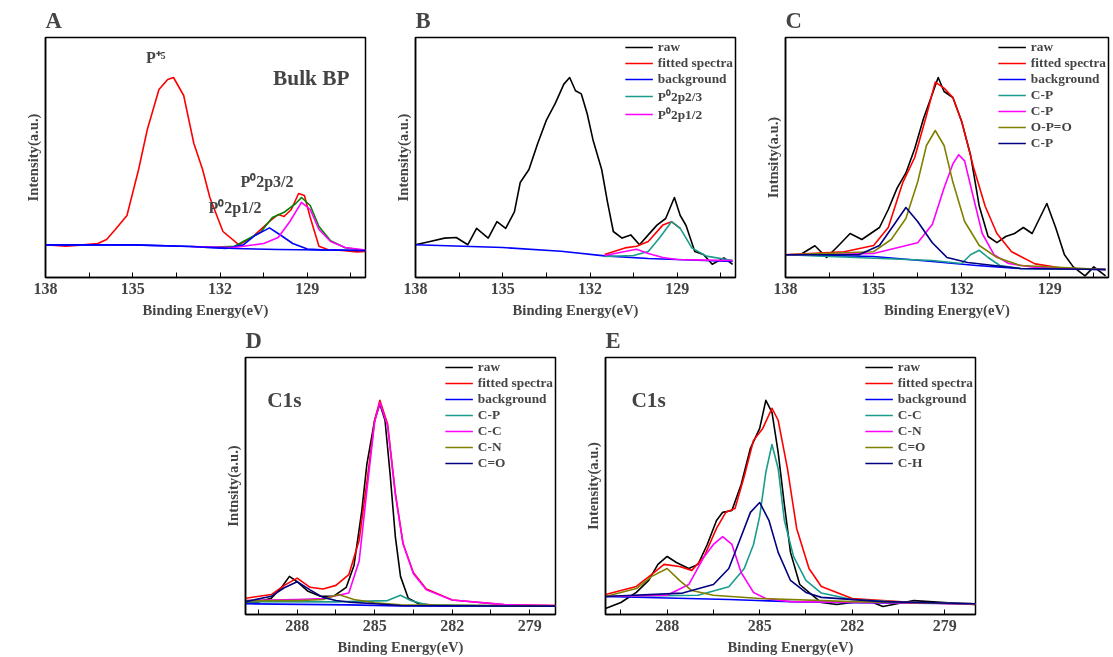 The width and height of the screenshot is (1113, 657). What do you see at coordinates (680, 96) in the screenshot?
I see `legend-label: P⁰2p2/3` at bounding box center [680, 96].